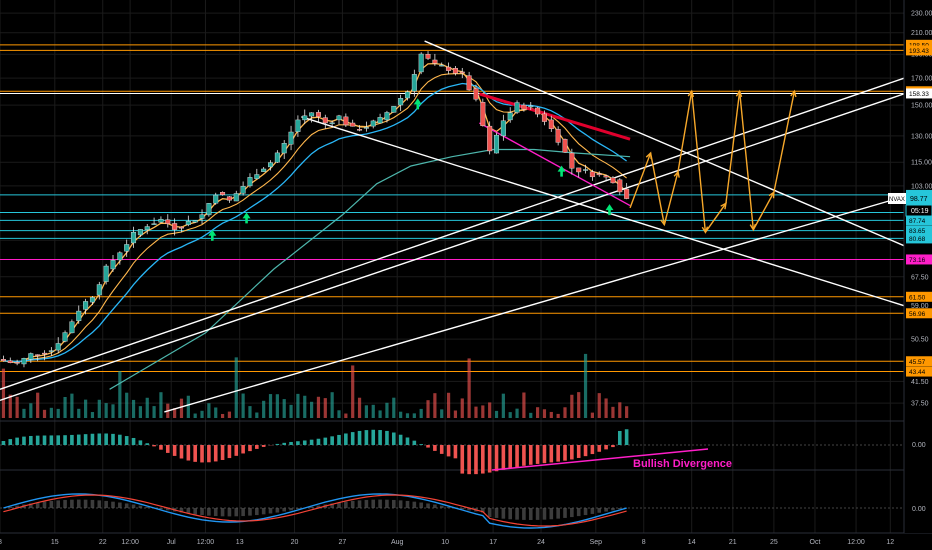 This screenshot has height=550, width=932. I want to click on time-tick-label: 13, so click(240, 542).